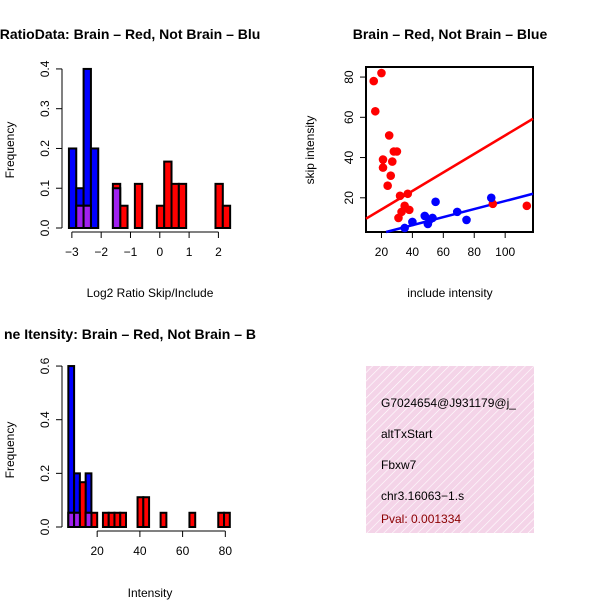 This screenshot has height=600, width=600. I want to click on bar-brain-3: Brain: 0.056, so click(124, 216).